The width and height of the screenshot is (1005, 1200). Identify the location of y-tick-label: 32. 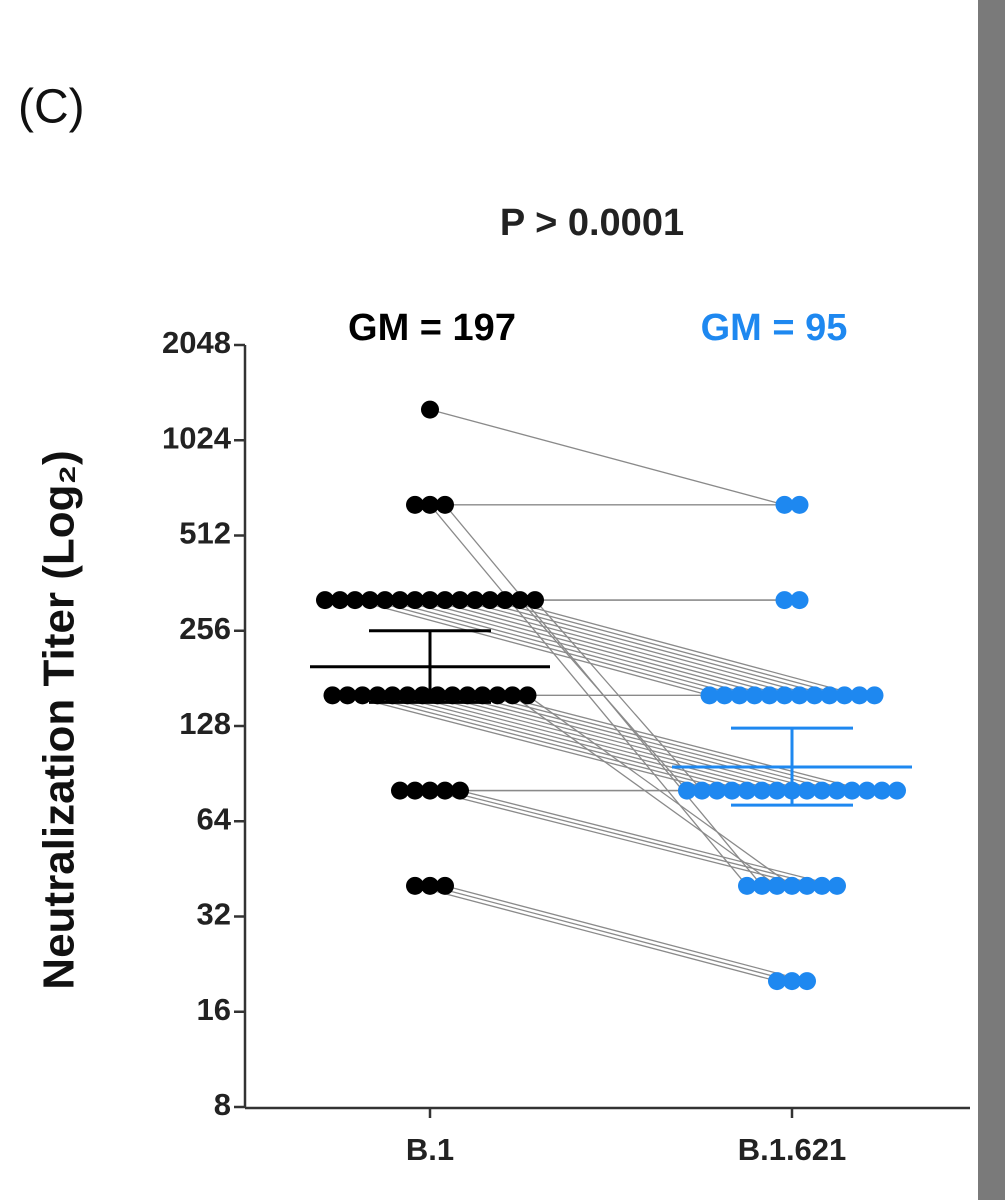
(214, 914).